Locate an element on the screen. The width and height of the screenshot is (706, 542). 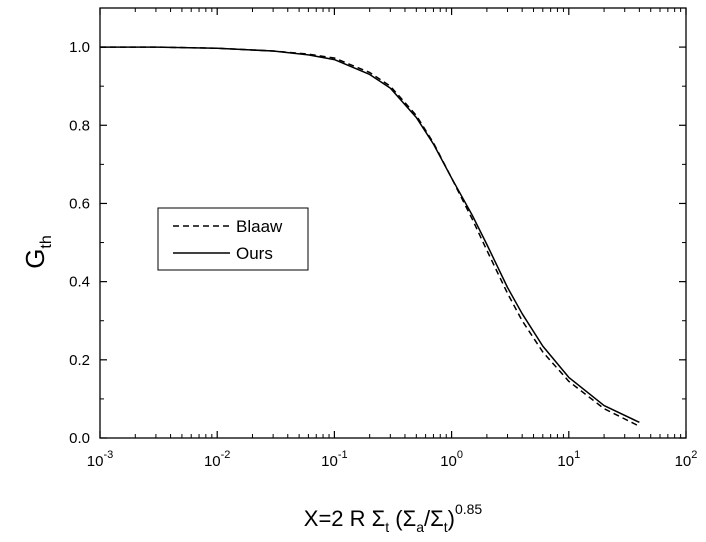
x-axis-title-sub-a: a is located at coordinates (420, 527).